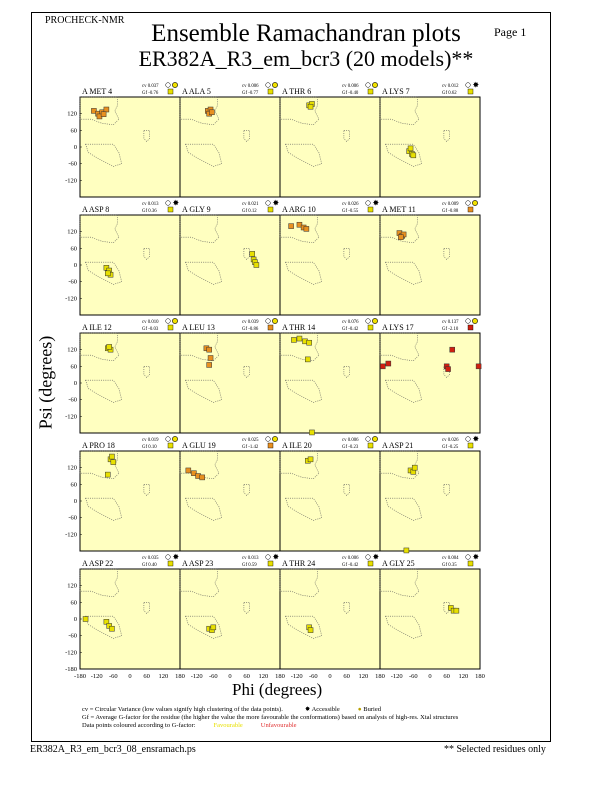  I want to click on residue-label: A LEU 13, so click(198, 327).